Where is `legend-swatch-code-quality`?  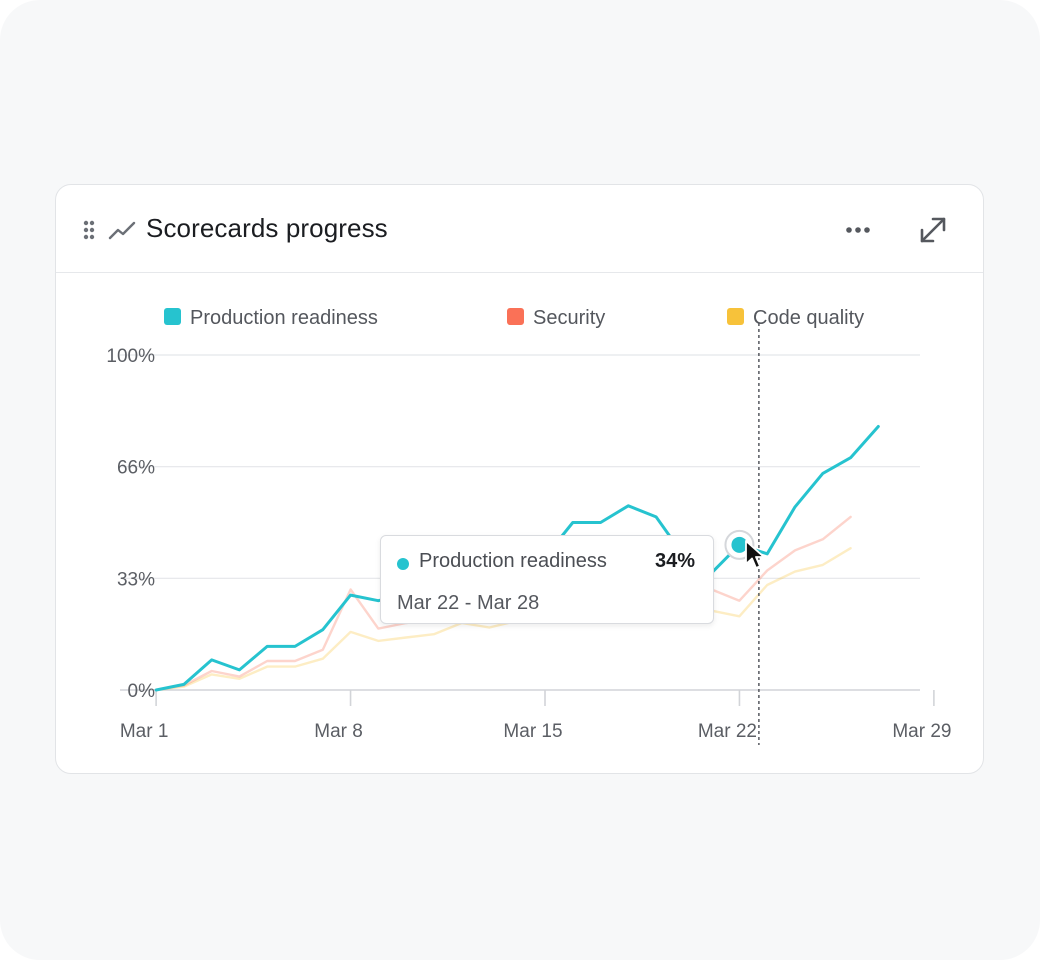
legend-swatch-code-quality is located at coordinates (735, 316).